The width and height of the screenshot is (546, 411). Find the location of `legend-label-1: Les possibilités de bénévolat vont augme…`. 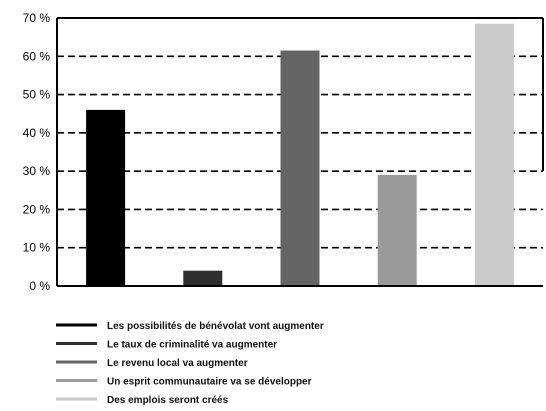

legend-label-1: Les possibilités de bénévolat vont augme… is located at coordinates (215, 326).